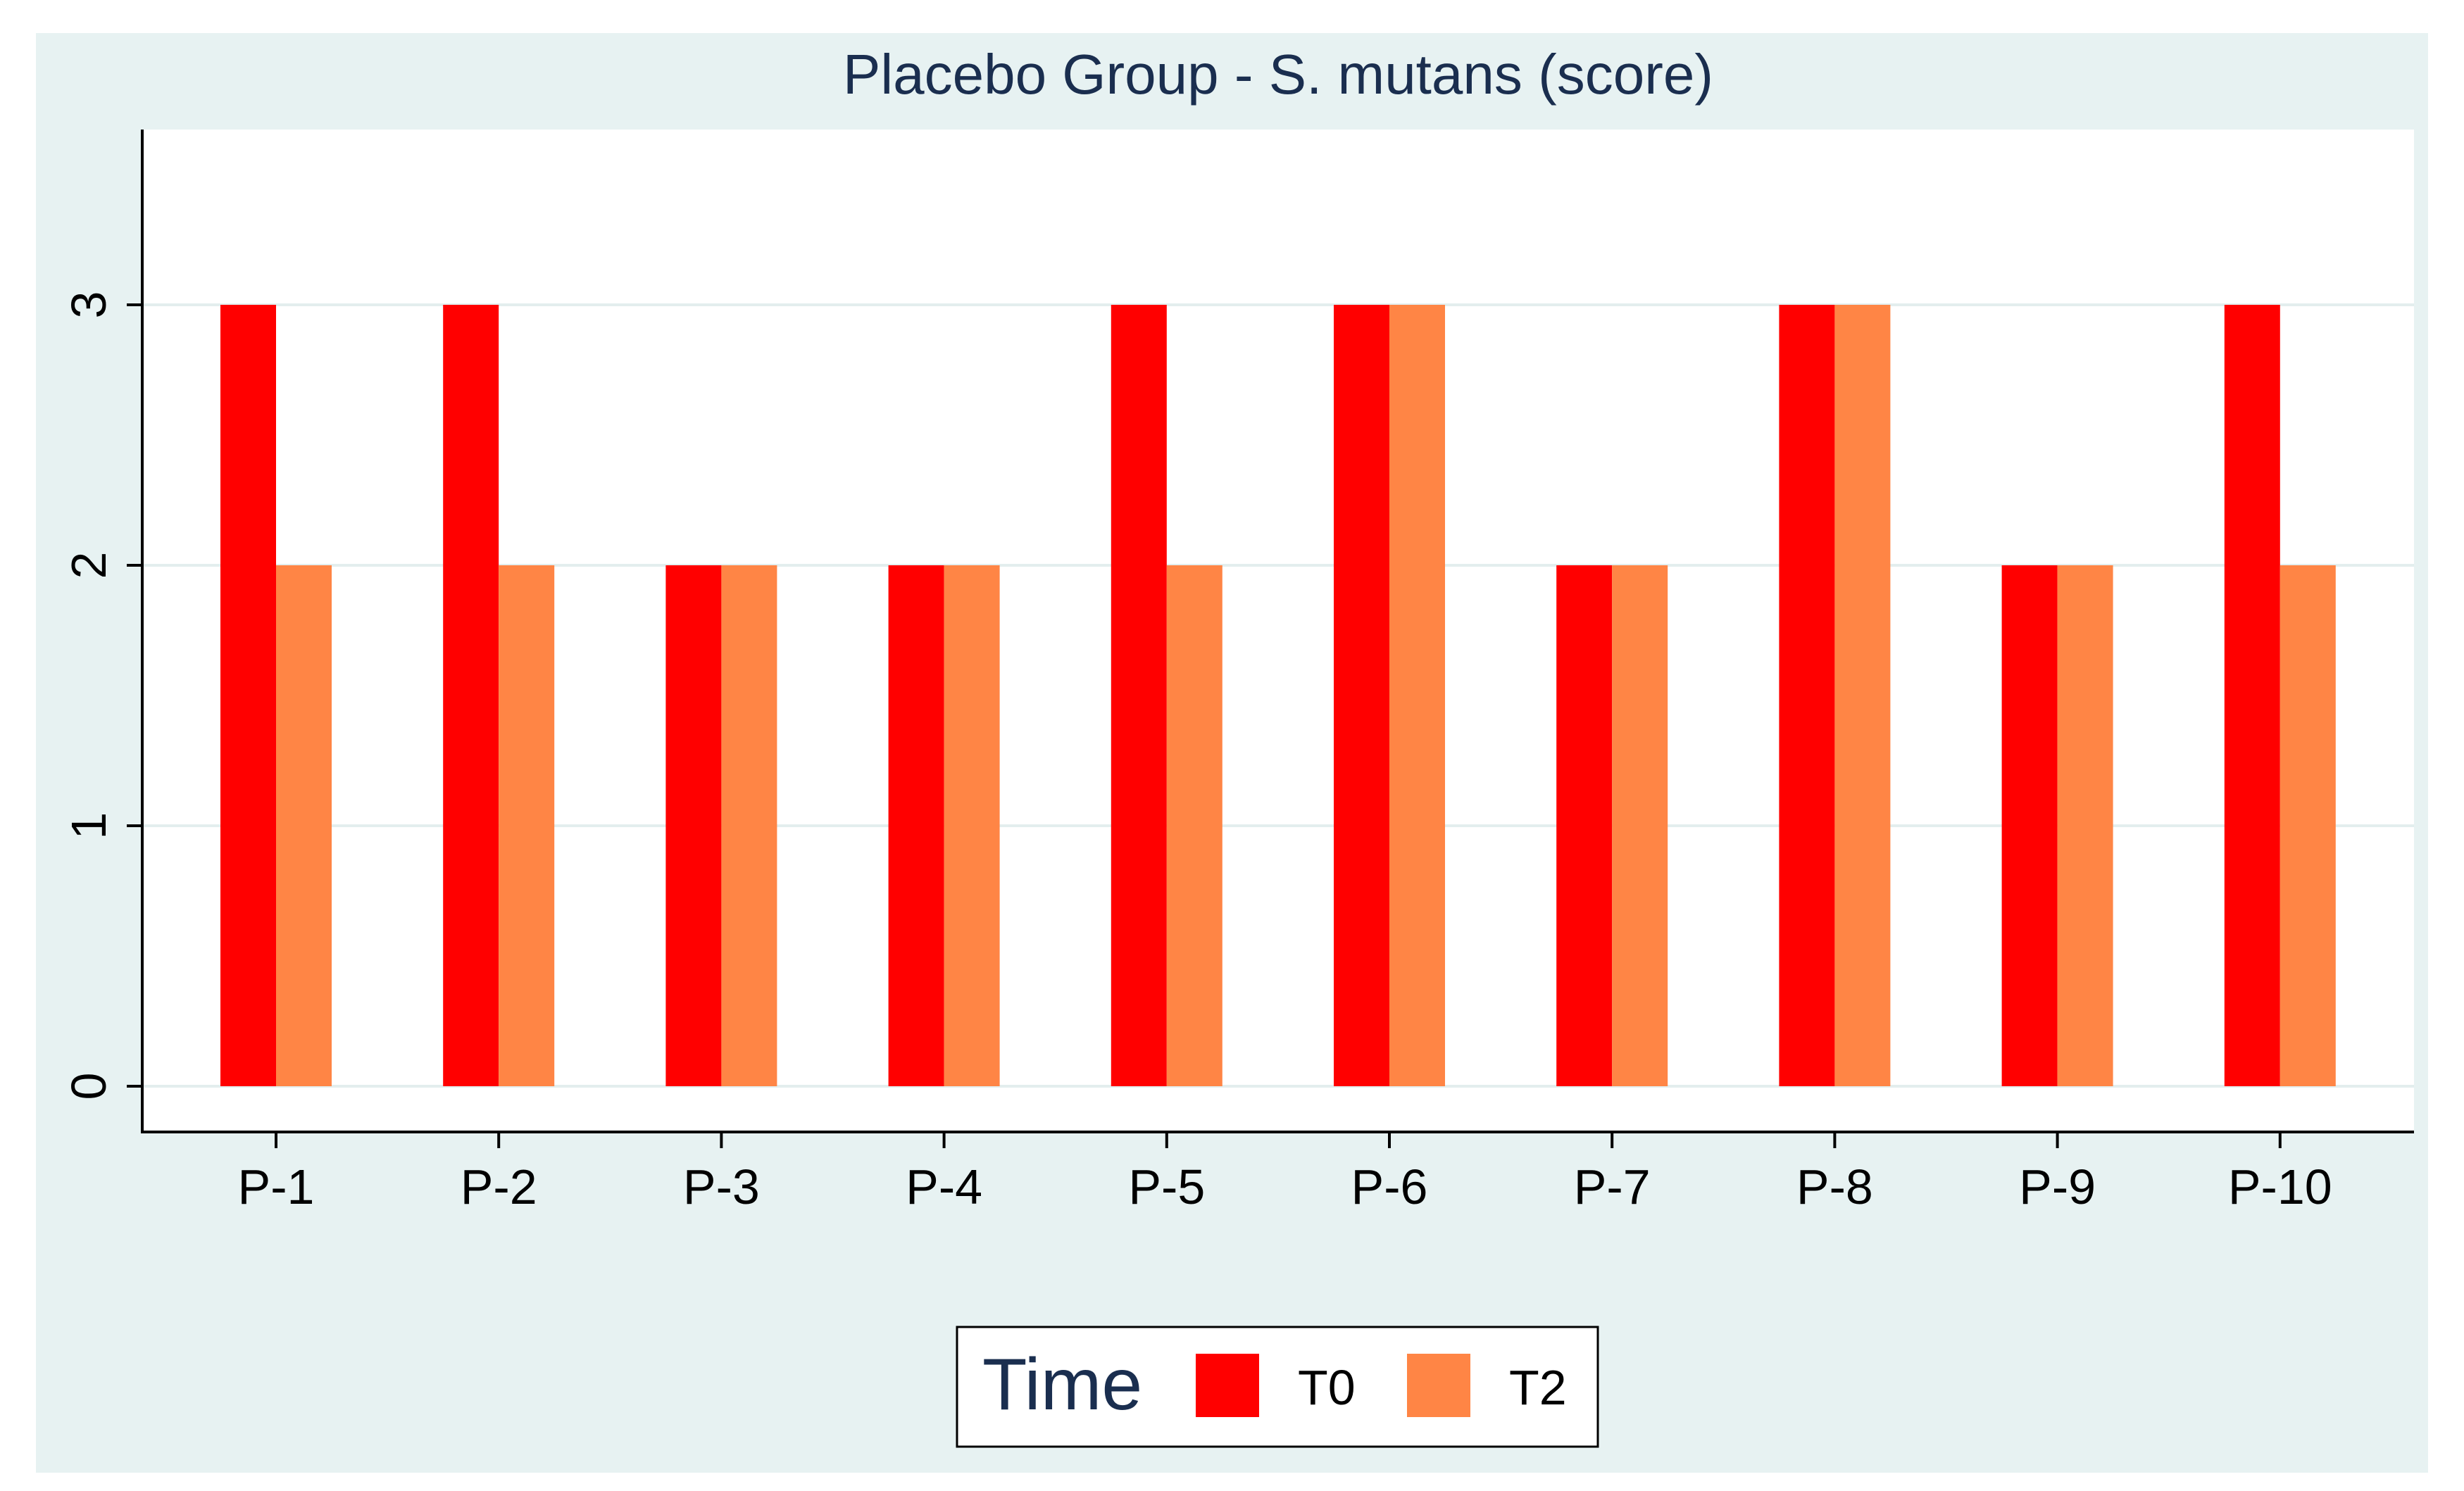 This screenshot has width=2464, height=1491. I want to click on y-axis-ticks: 0 1 2 3, so click(101, 695).